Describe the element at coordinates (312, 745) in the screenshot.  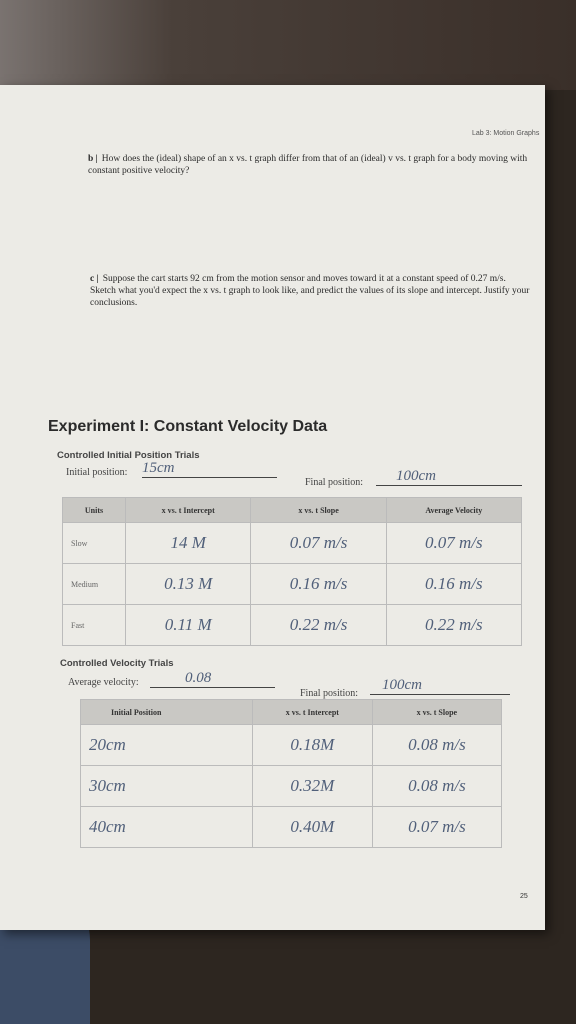
I see `cell: 0.18M` at that location.